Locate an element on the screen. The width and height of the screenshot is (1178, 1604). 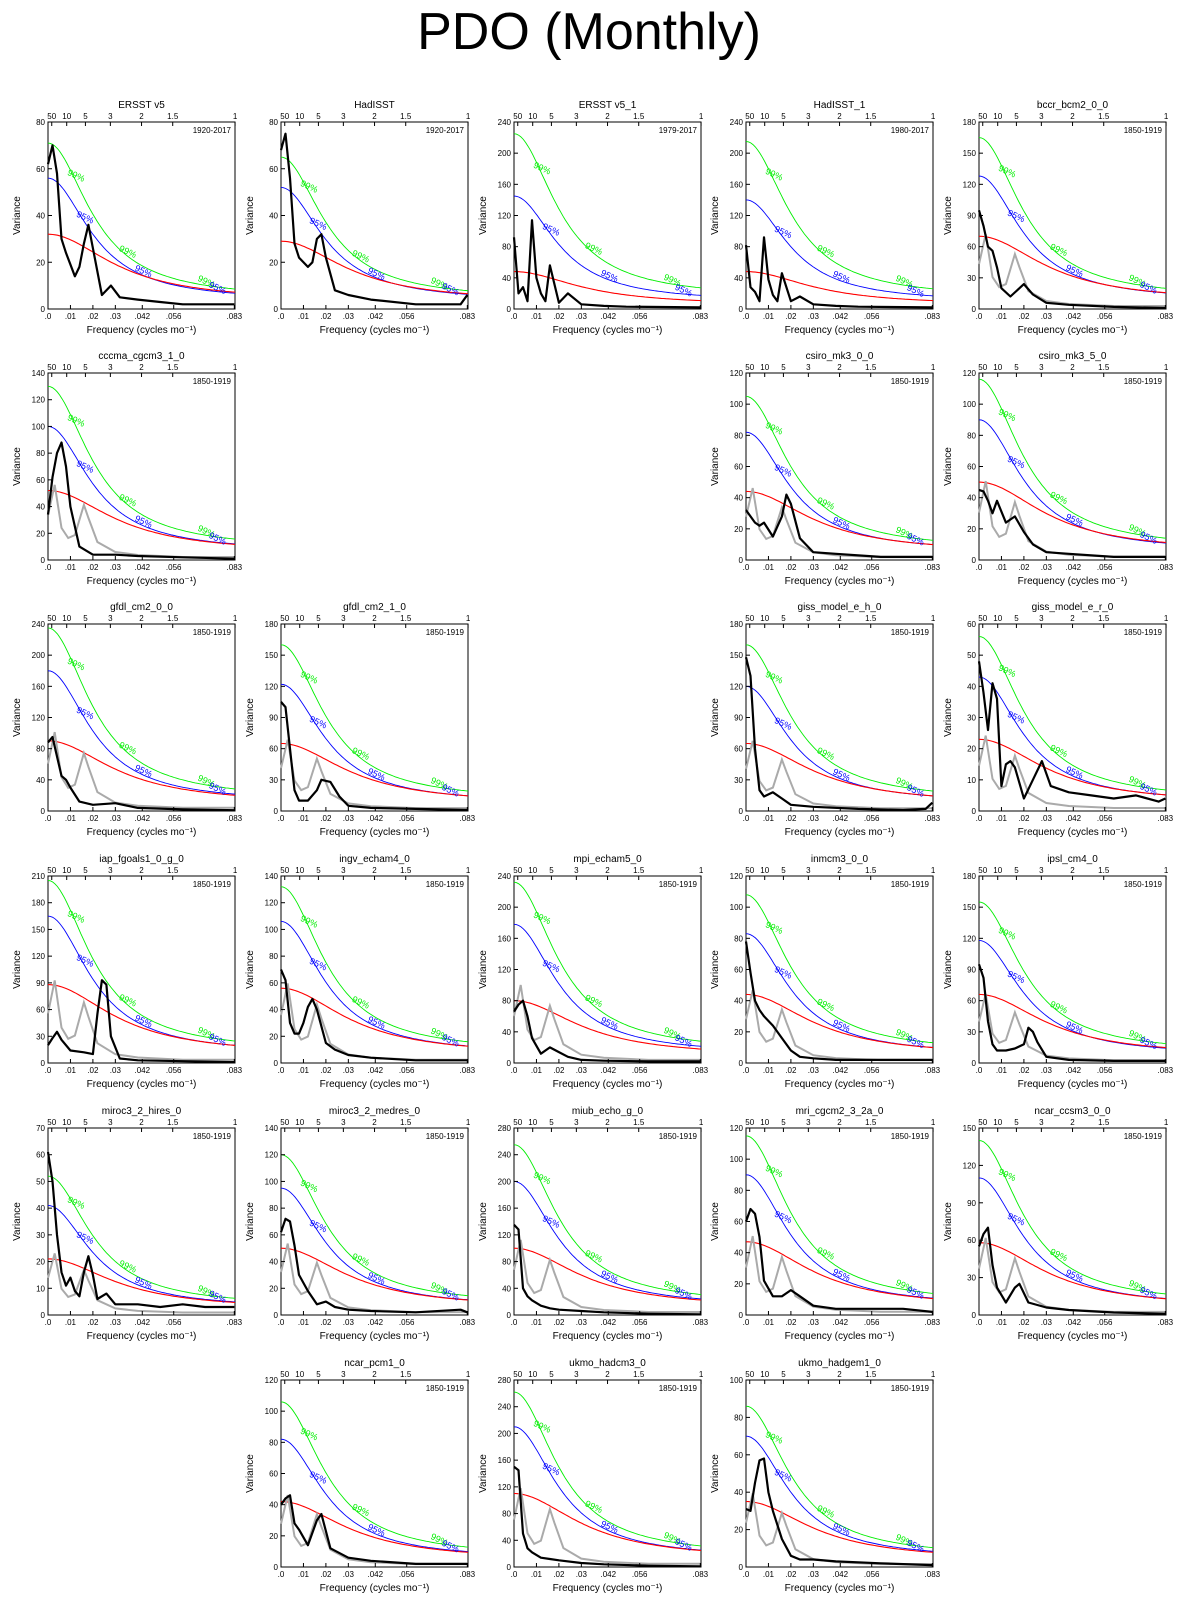
y-tick-label: 80 is located at coordinates (738, 1190).